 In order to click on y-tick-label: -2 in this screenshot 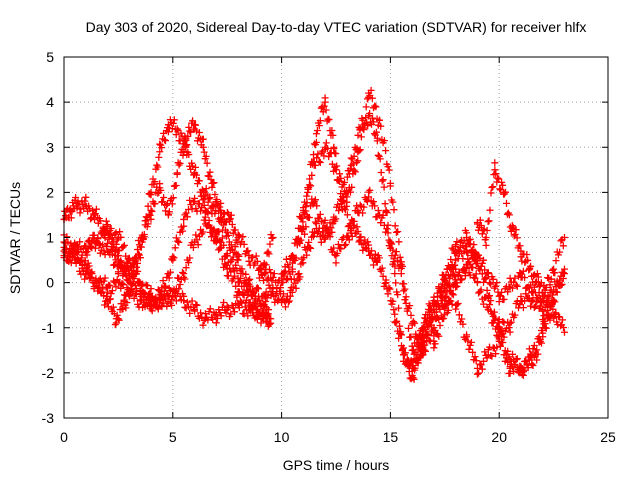, I will do `click(48, 373)`.